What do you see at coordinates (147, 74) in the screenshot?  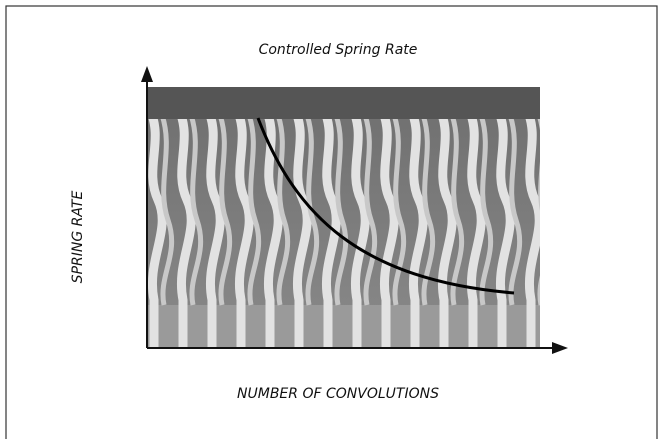 I see `y-axis-arrow` at bounding box center [147, 74].